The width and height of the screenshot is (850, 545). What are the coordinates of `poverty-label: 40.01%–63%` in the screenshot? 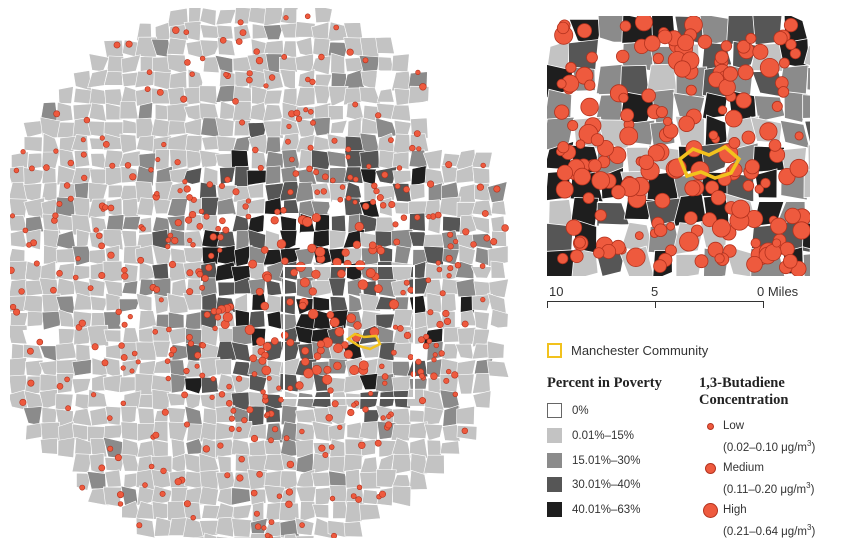 It's located at (606, 509).